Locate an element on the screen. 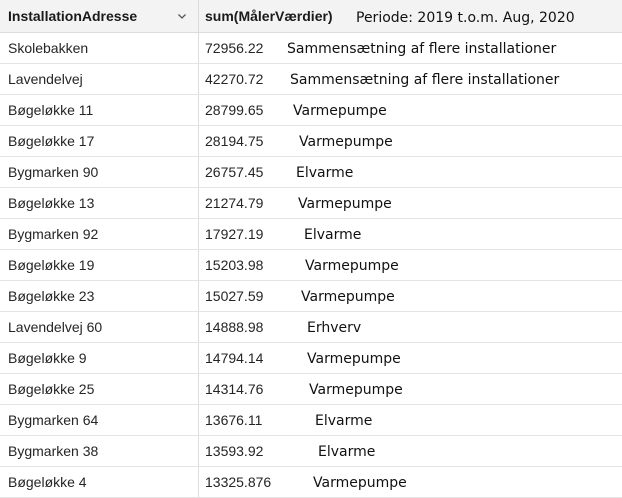  table-row: Bøgeløkke 13 21274.79 Varmepumpe is located at coordinates (311, 203).